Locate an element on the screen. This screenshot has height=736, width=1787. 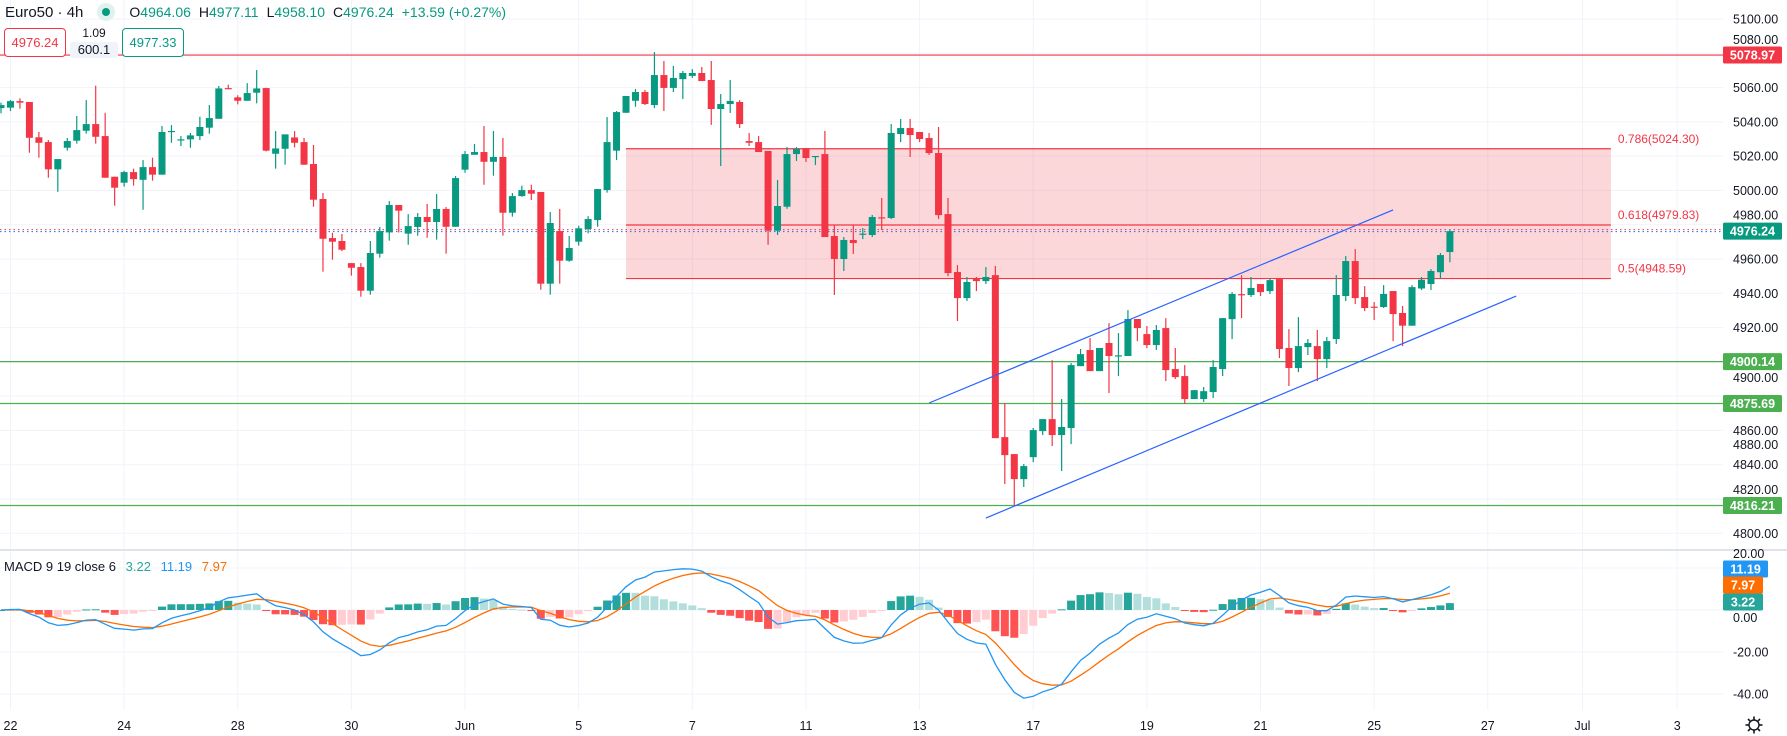
macd-pane is located at coordinates (727, 633).